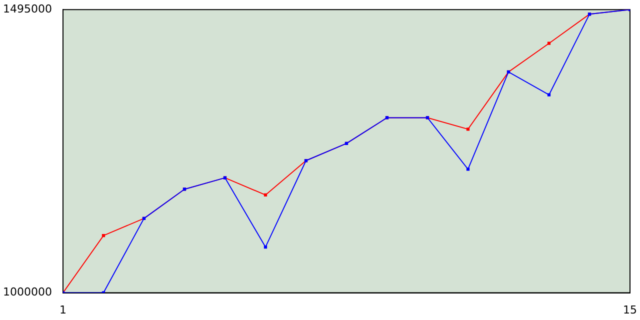  I want to click on x-tick-label: 1, so click(62, 309).